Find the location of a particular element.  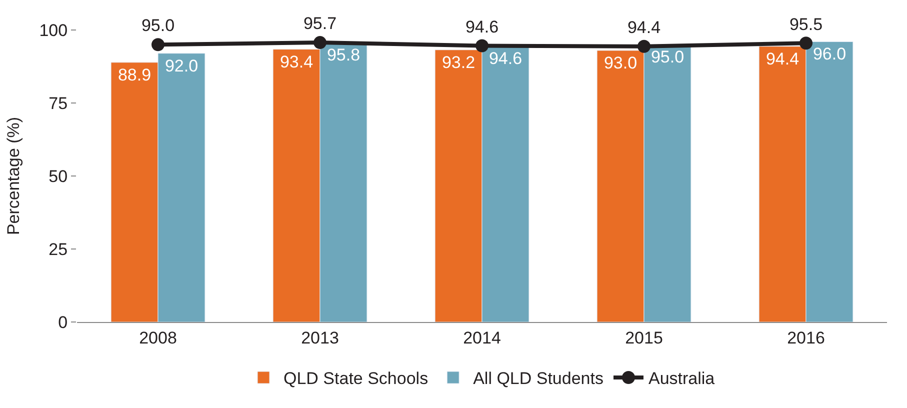

y-tick-label: 100 is located at coordinates (53, 30).